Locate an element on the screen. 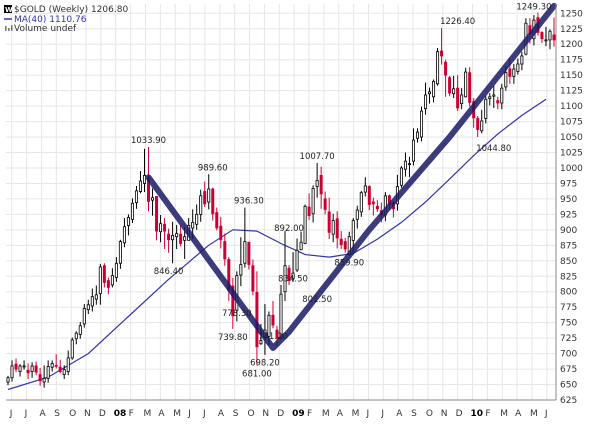 Image resolution: width=594 pixels, height=426 pixels. legend-logo-letter: W is located at coordinates (9, 10).